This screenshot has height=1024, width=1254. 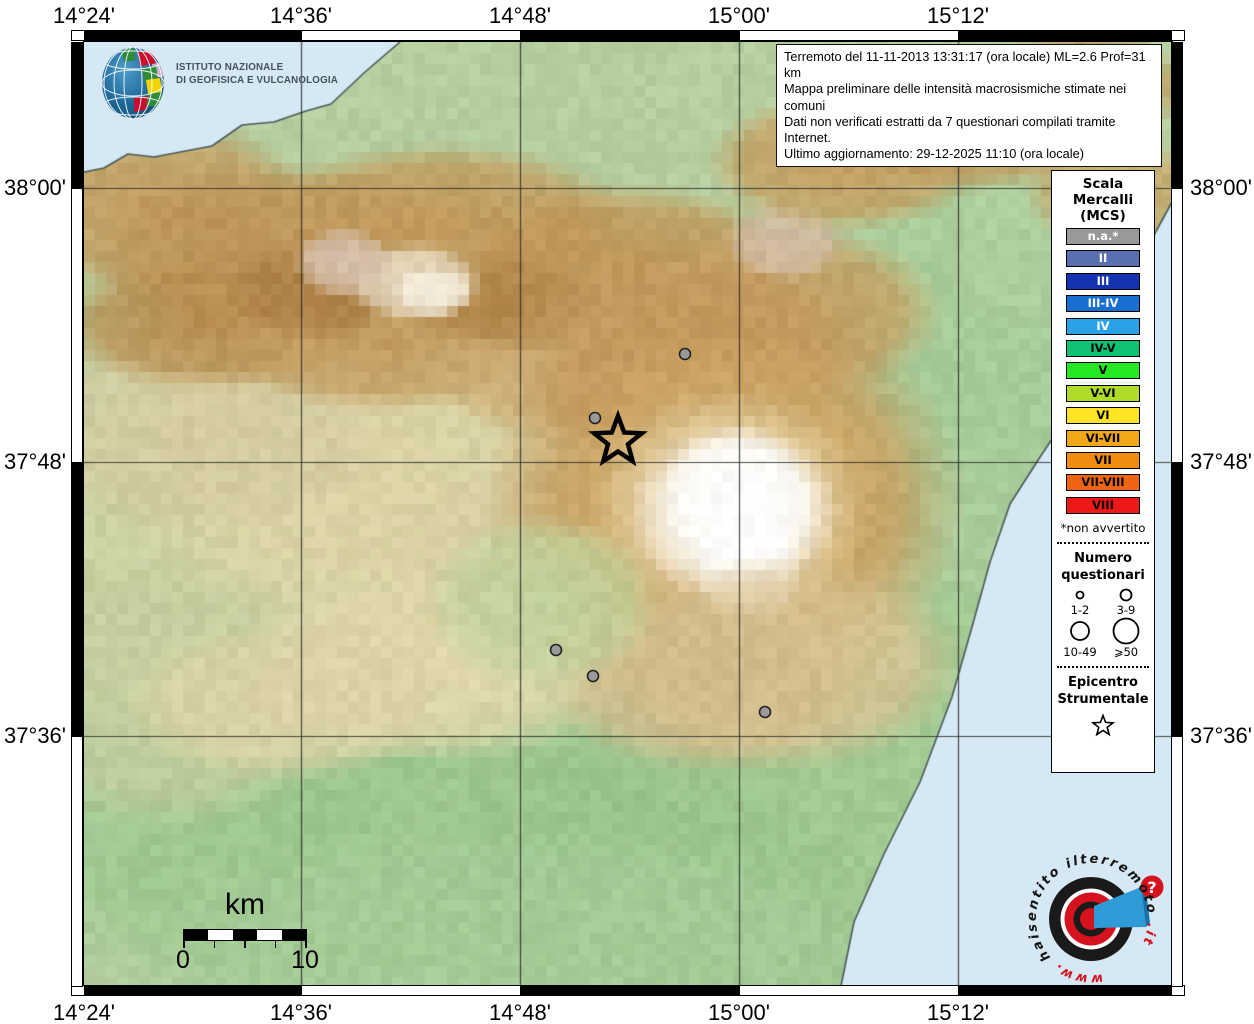 I want to click on lat-label-right-2: 37°36', so click(x=1221, y=735).